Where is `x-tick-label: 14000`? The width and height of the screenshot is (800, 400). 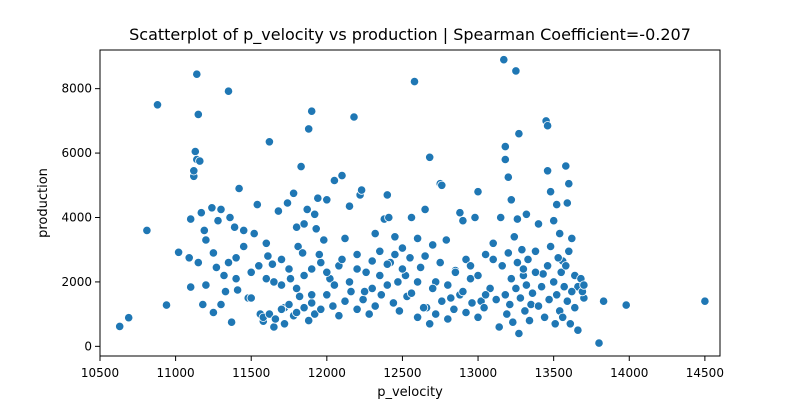
x-tick-label: 14000 is located at coordinates (629, 373).